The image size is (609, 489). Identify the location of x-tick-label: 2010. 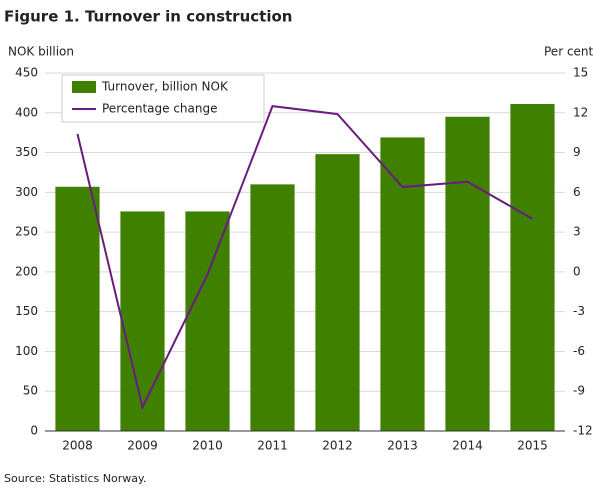
(207, 446).